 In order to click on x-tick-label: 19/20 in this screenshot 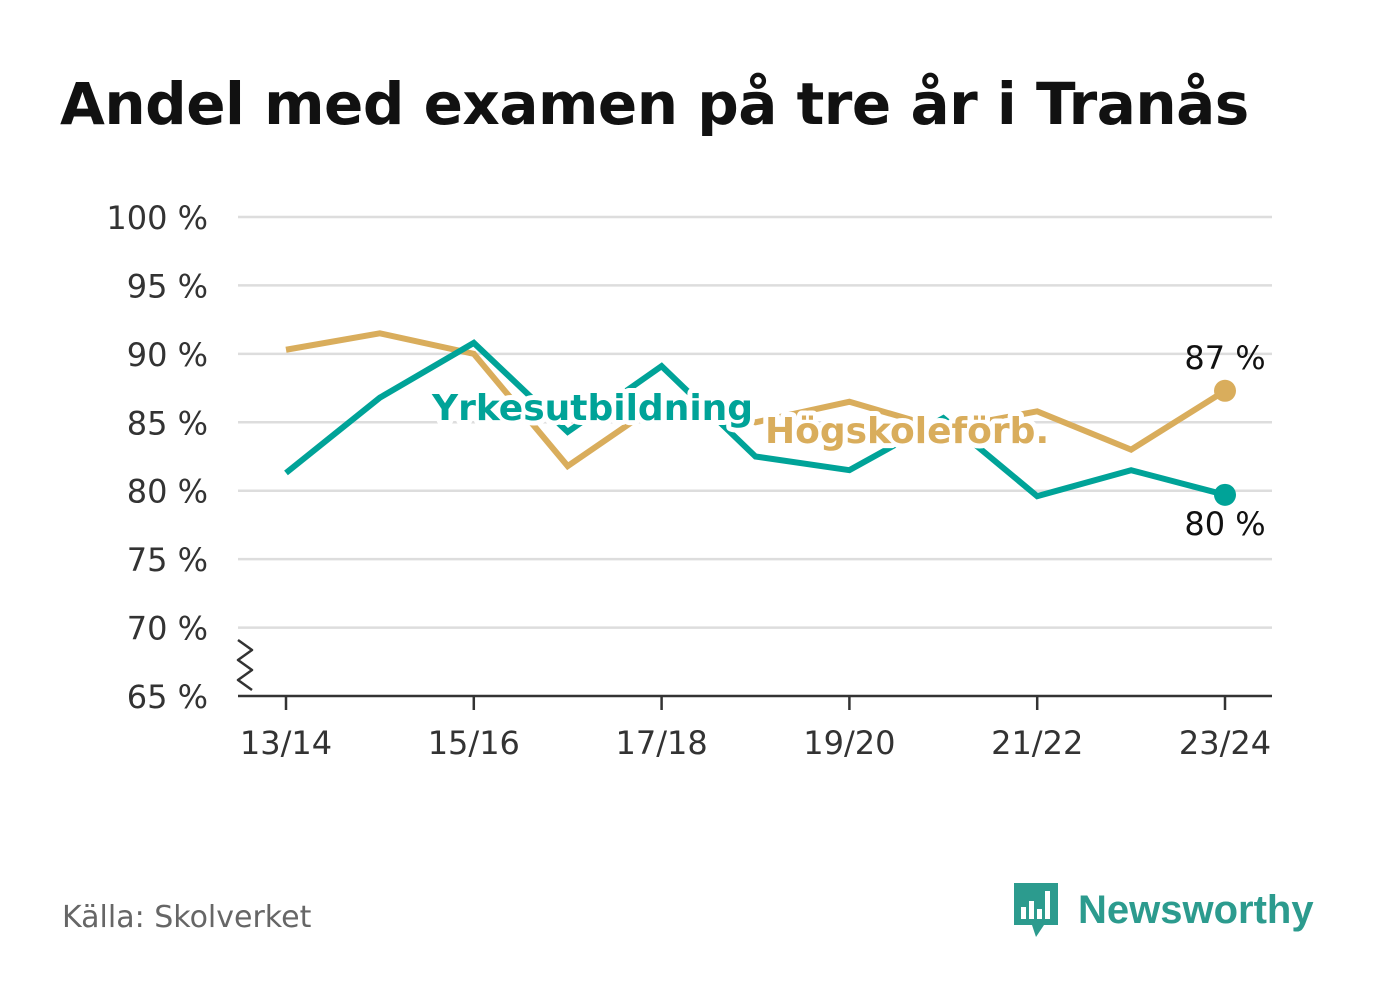, I will do `click(849, 743)`.